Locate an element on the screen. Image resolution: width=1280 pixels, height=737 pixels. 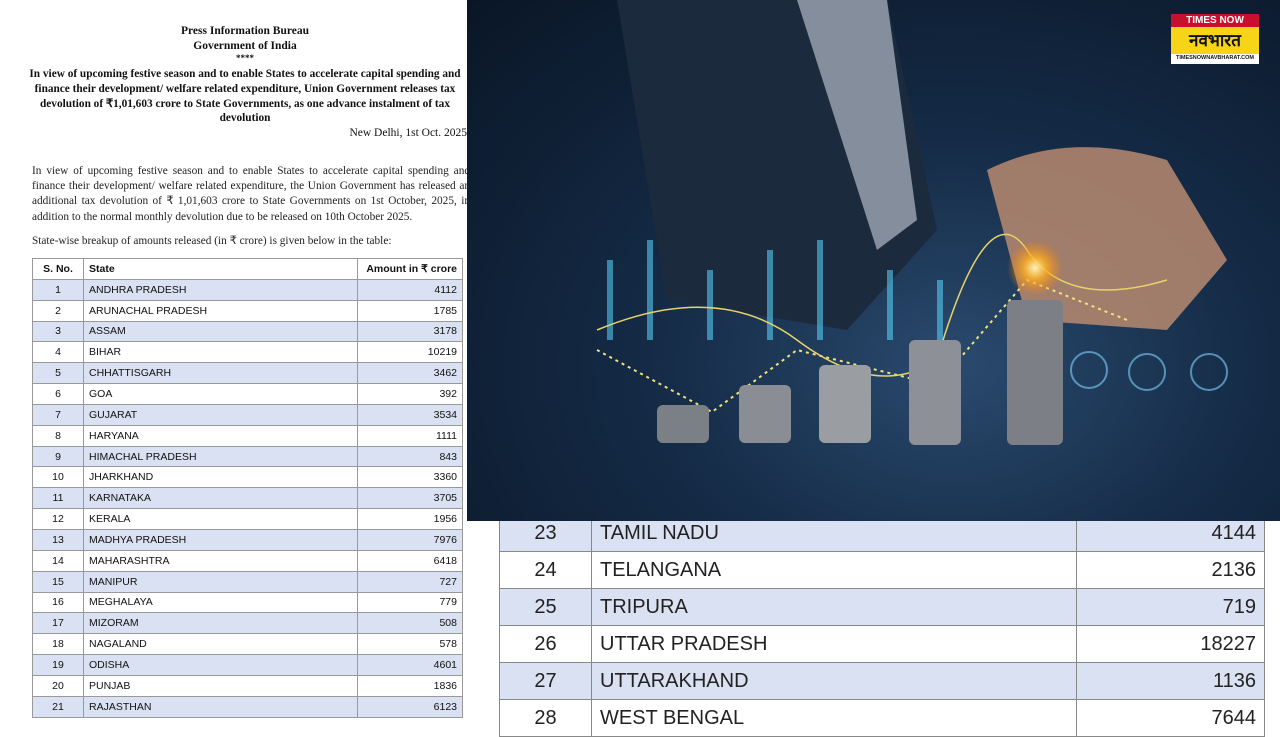
cell-state: PUNJAB is located at coordinates (220, 685).